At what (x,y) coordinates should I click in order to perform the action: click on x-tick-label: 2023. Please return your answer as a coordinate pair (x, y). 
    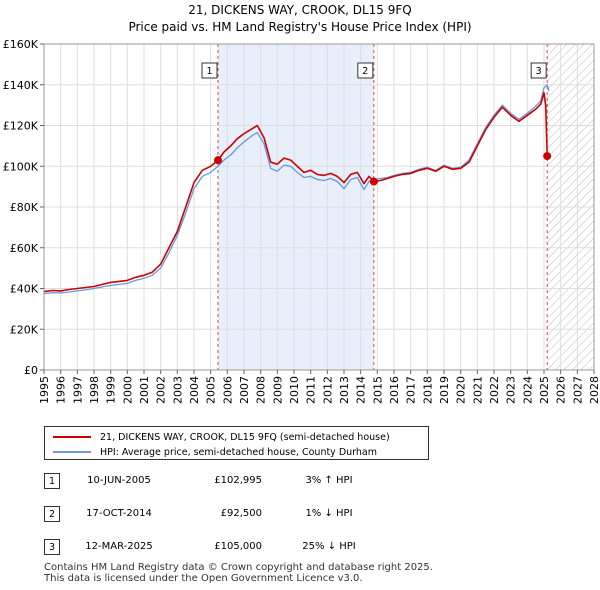
    Looking at the image, I should click on (511, 390).